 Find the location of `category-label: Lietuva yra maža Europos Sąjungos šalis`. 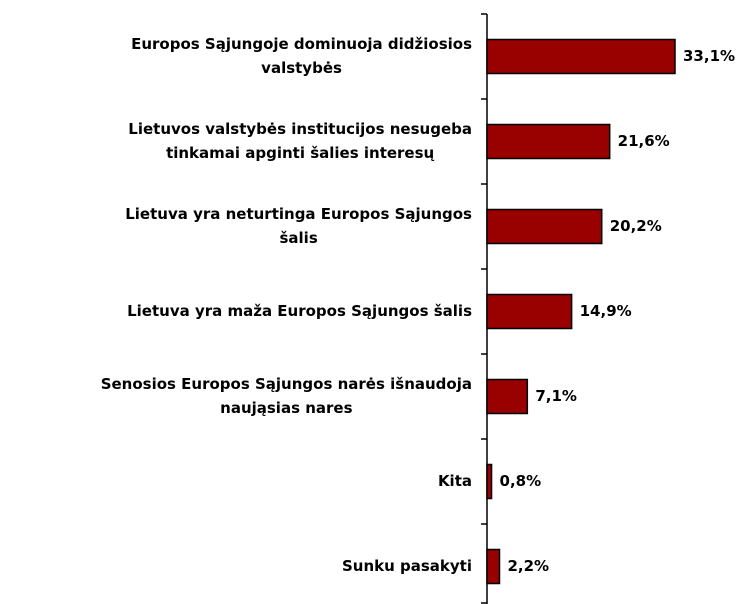

category-label: Lietuva yra maža Europos Sąjungos šalis is located at coordinates (299, 311).